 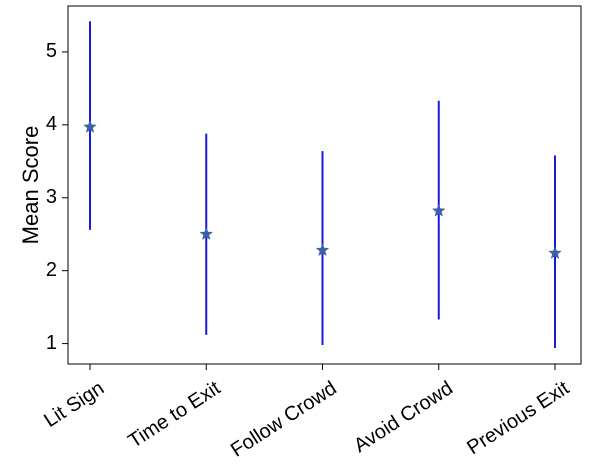 What do you see at coordinates (51, 197) in the screenshot?
I see `y-tick-label: 3` at bounding box center [51, 197].